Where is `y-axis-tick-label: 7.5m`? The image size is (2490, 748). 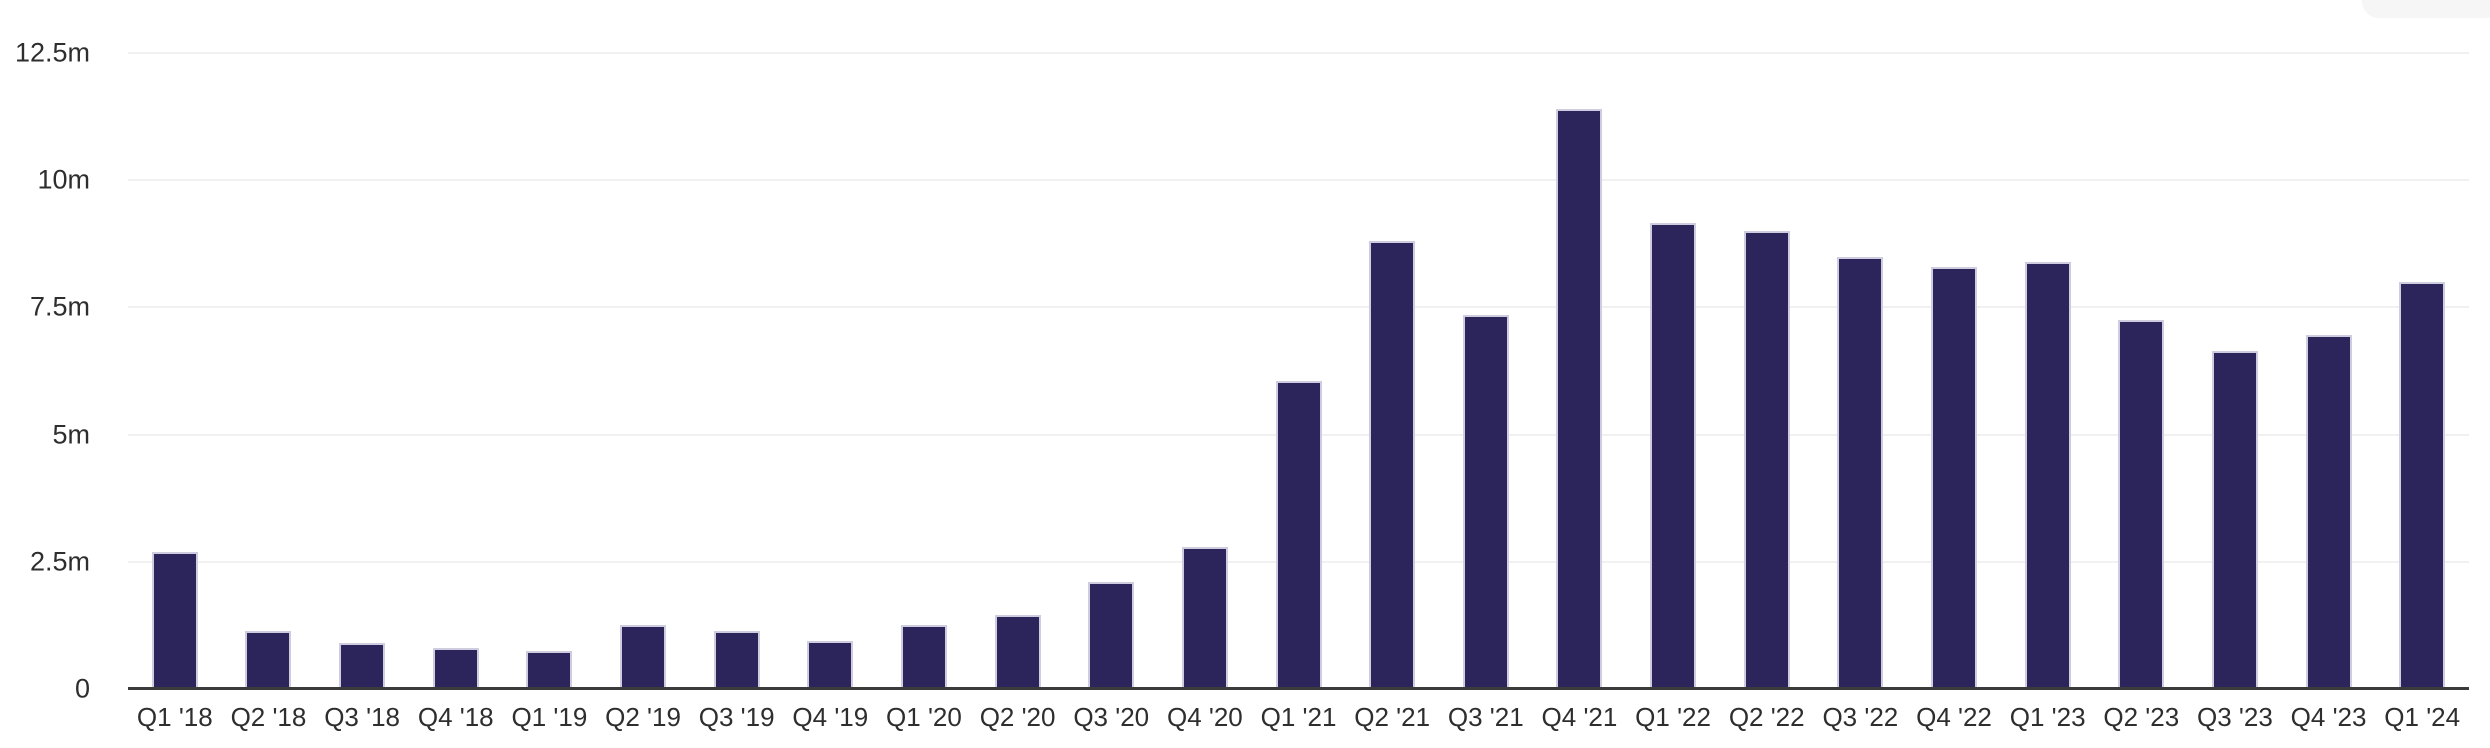 y-axis-tick-label: 7.5m is located at coordinates (59, 306).